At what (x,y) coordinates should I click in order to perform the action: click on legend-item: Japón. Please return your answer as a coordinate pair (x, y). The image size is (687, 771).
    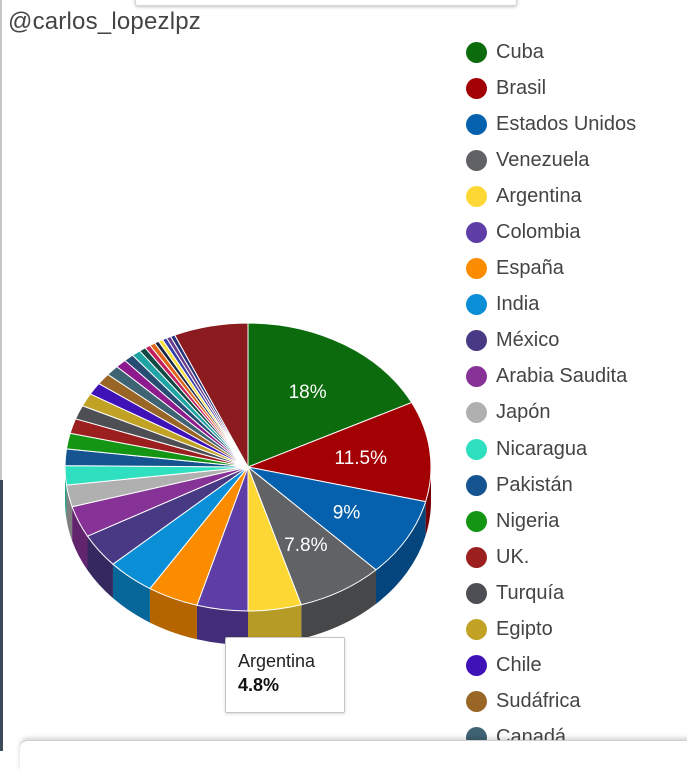
    Looking at the image, I should click on (551, 413).